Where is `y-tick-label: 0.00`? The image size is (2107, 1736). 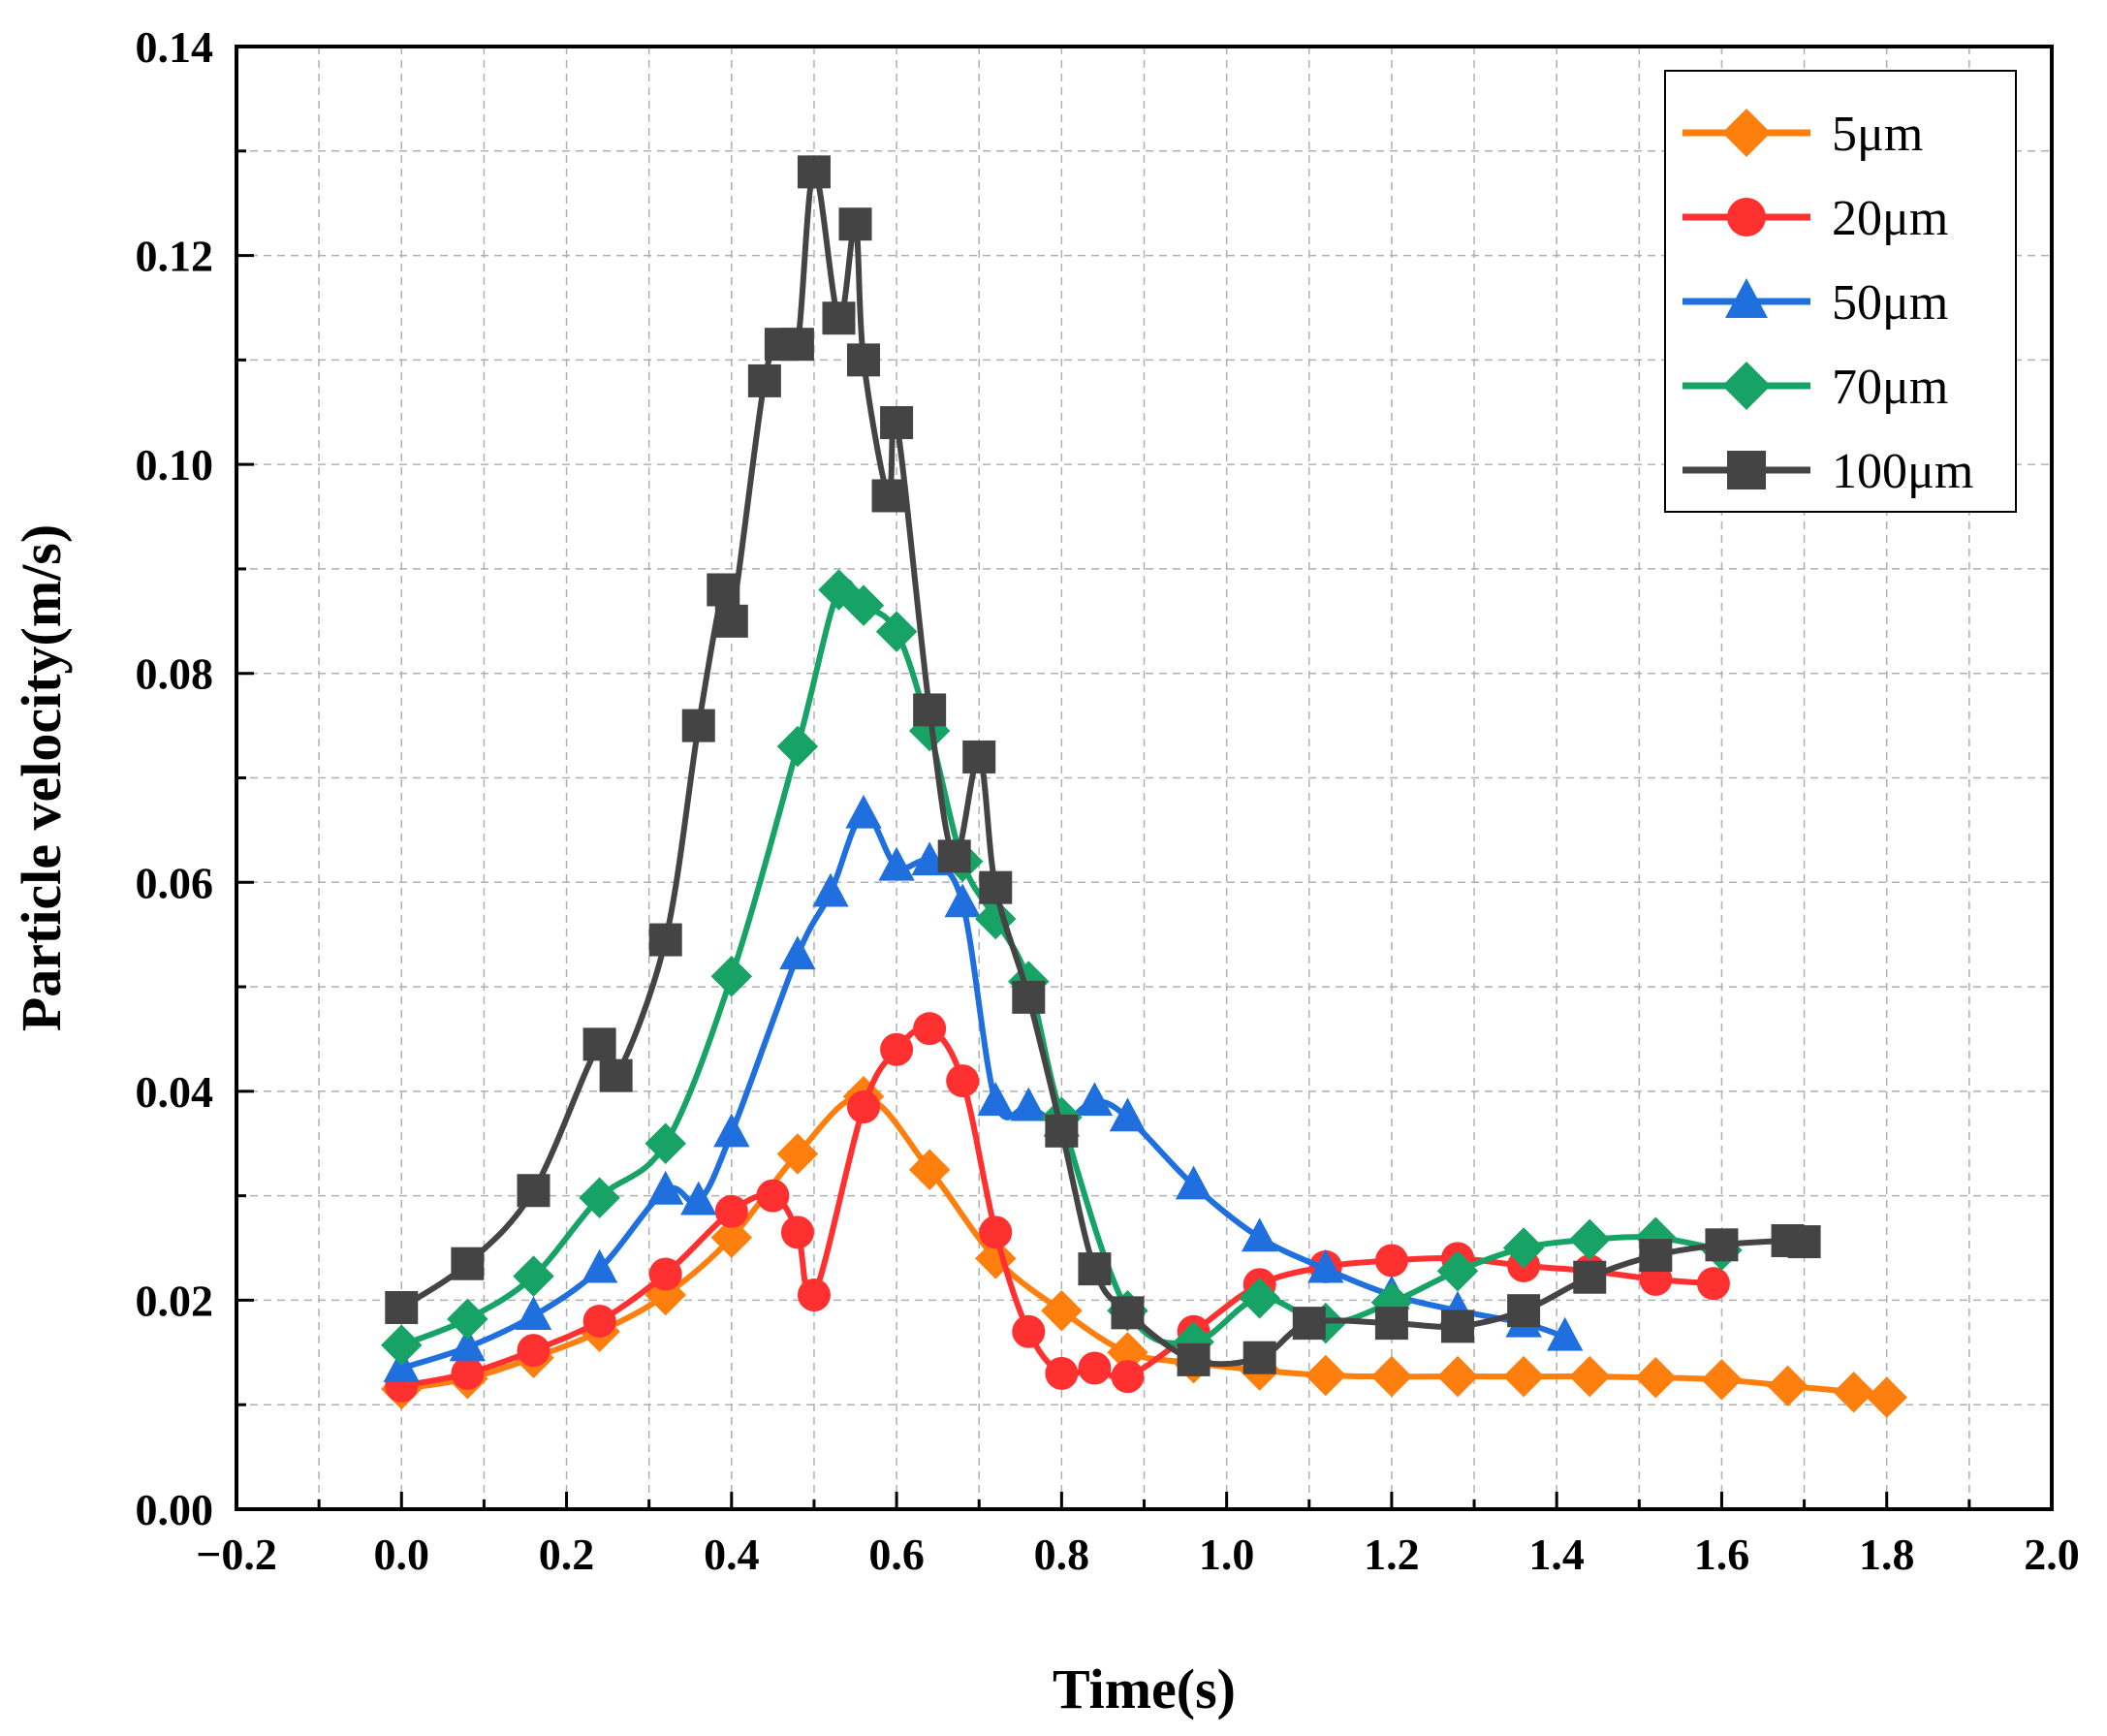 y-tick-label: 0.00 is located at coordinates (175, 1509).